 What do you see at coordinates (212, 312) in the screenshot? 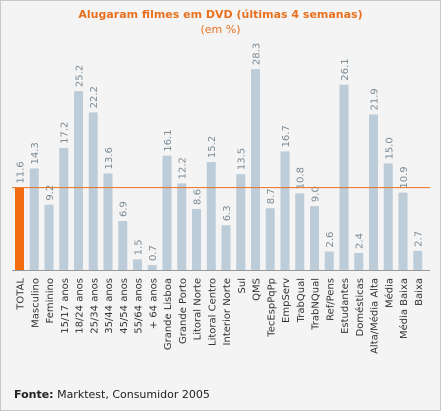
I see `category-label: Litoral Centro` at bounding box center [212, 312].